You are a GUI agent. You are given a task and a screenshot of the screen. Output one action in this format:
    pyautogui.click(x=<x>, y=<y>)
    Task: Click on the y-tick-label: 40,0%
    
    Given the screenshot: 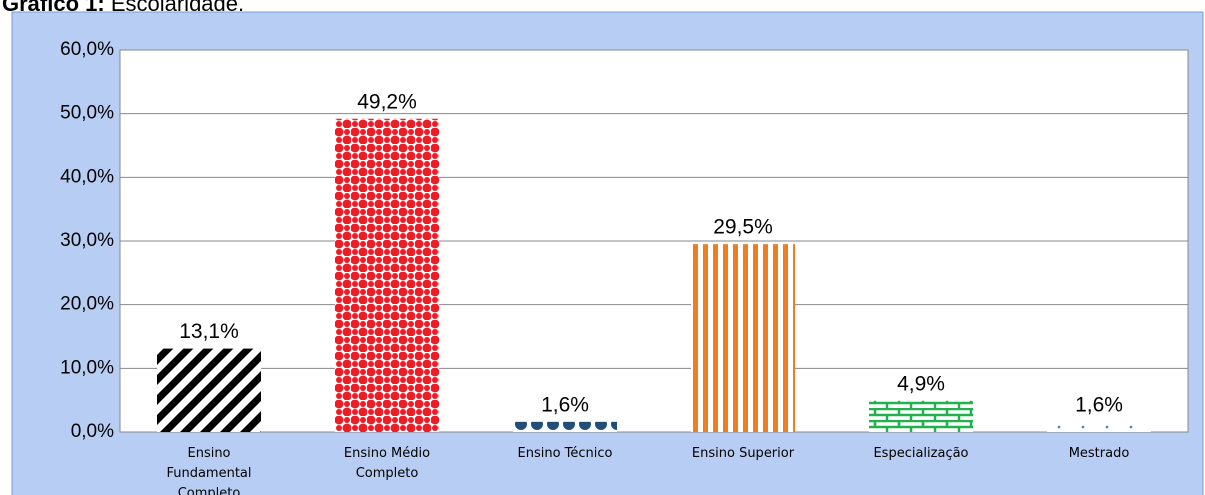 What is the action you would take?
    pyautogui.click(x=87, y=176)
    